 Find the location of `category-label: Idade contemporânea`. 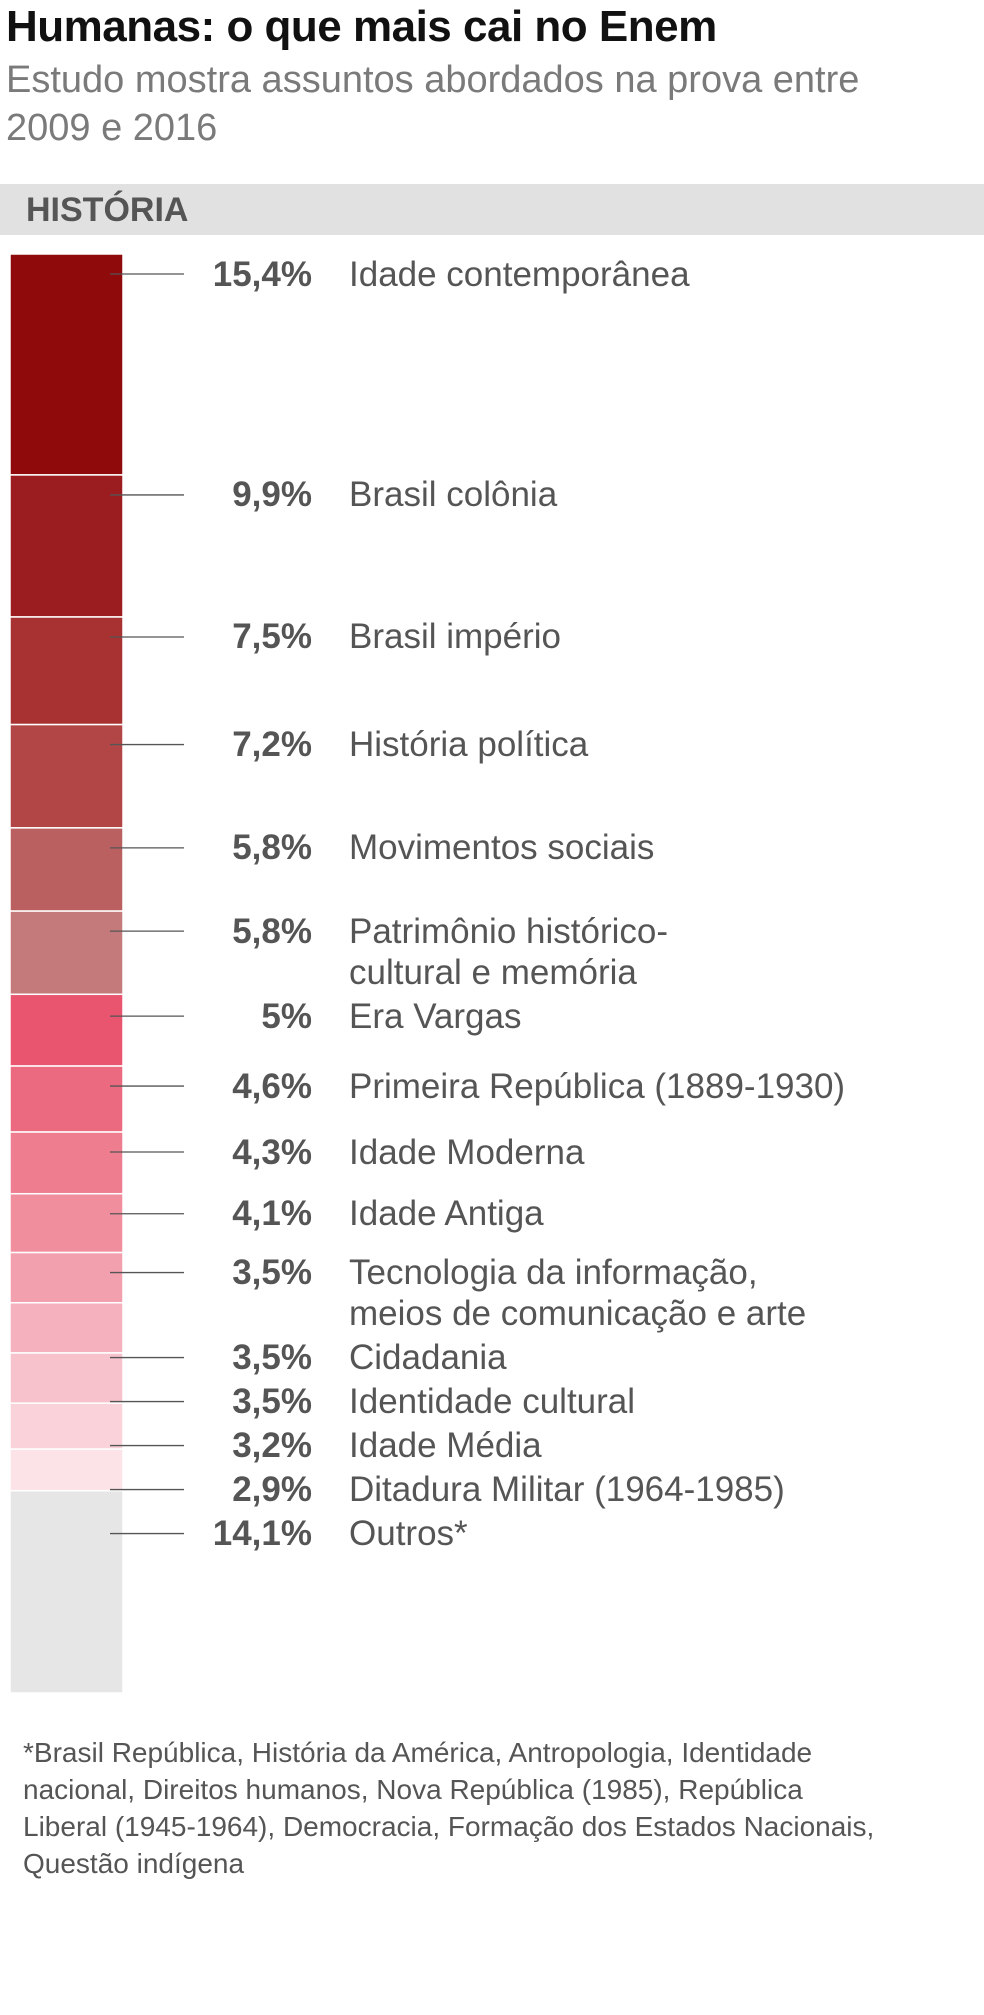

category-label: Idade contemporânea is located at coordinates (519, 274).